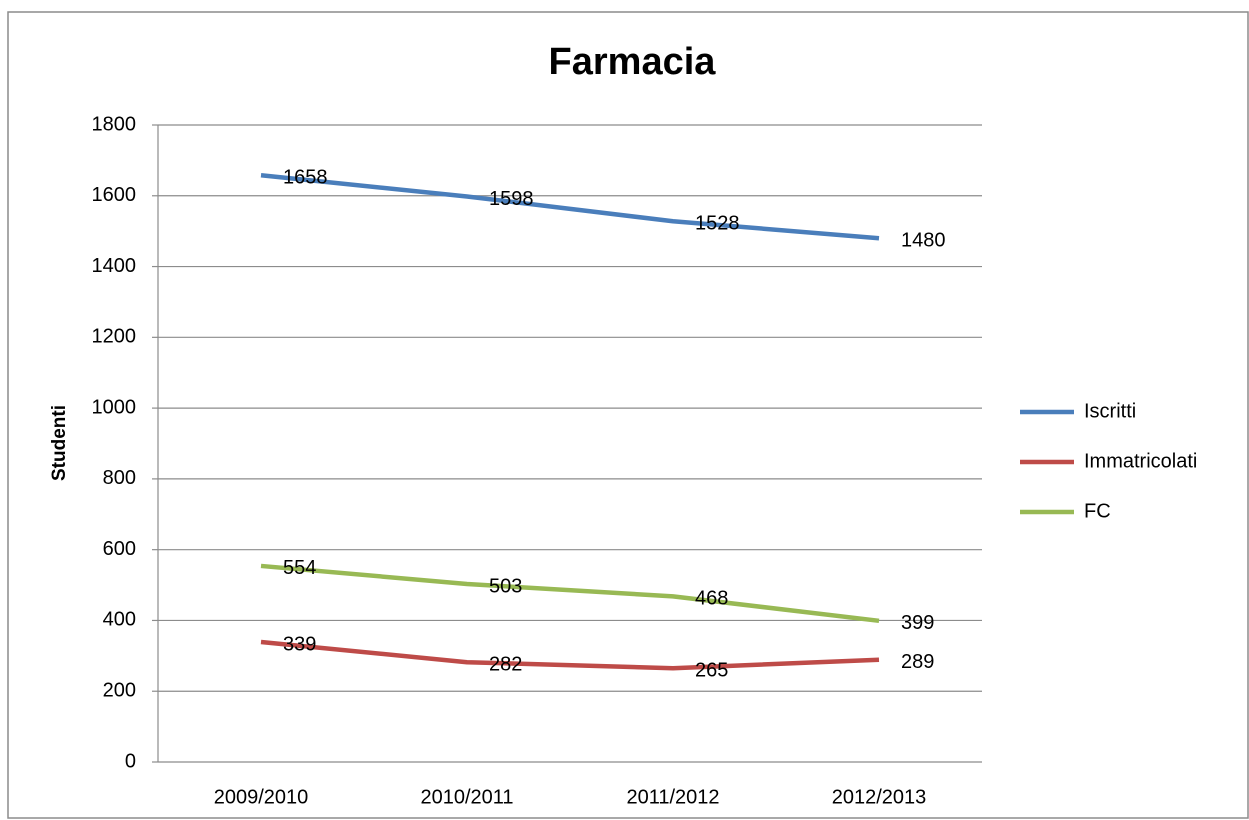 The image size is (1249, 820). I want to click on y-tick-label: 200, so click(119, 691).